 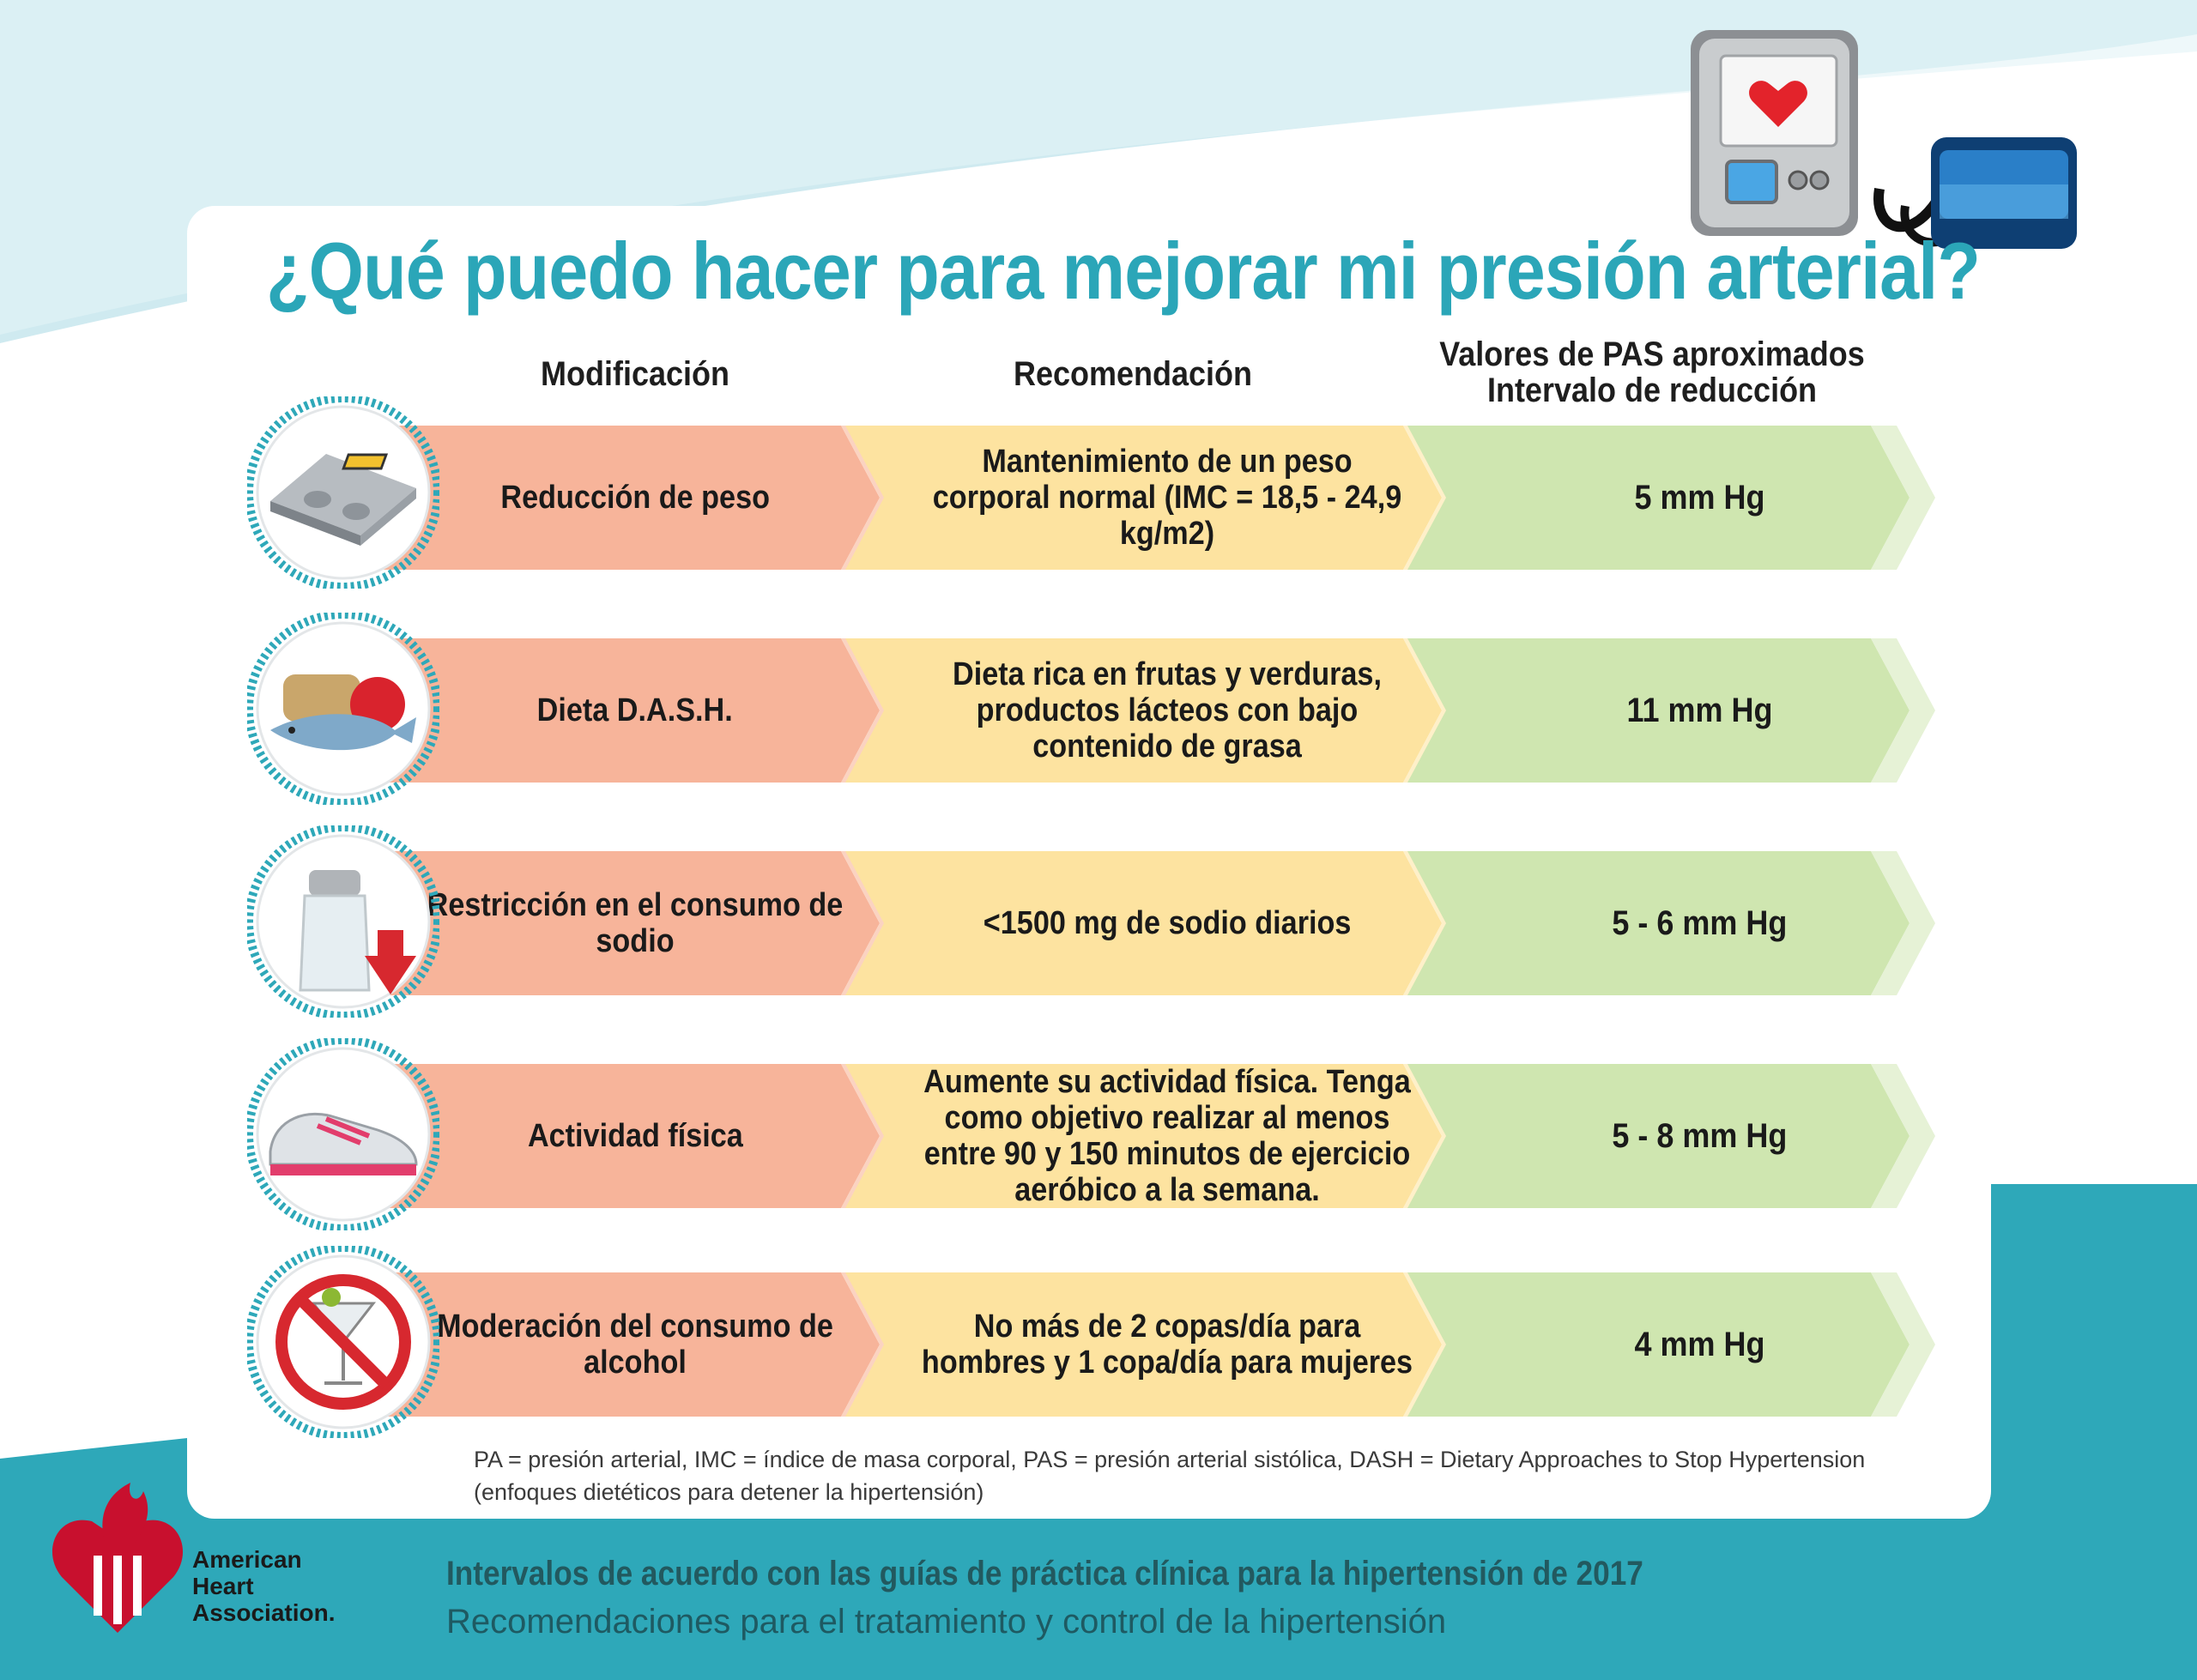 What do you see at coordinates (1652, 391) in the screenshot?
I see `column-header-values-line2: Intervalo de reducción` at bounding box center [1652, 391].